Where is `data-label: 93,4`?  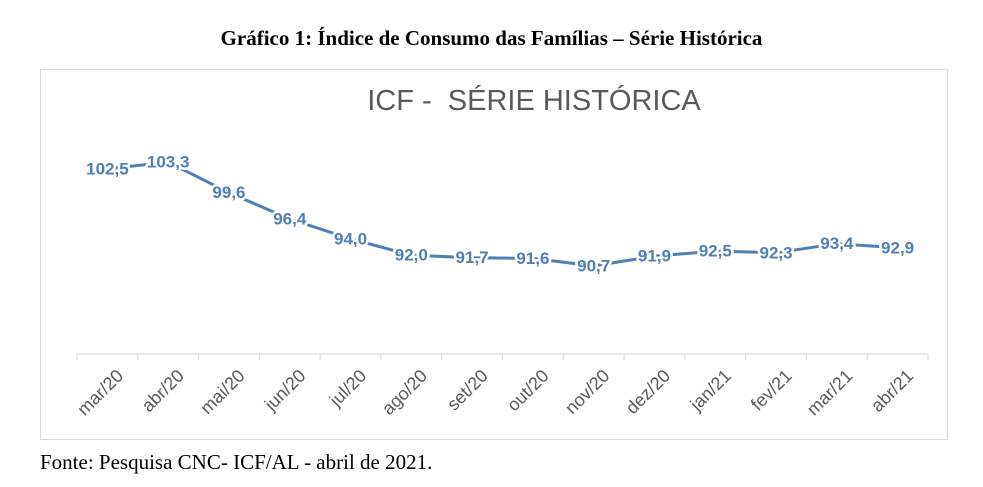 data-label: 93,4 is located at coordinates (837, 243).